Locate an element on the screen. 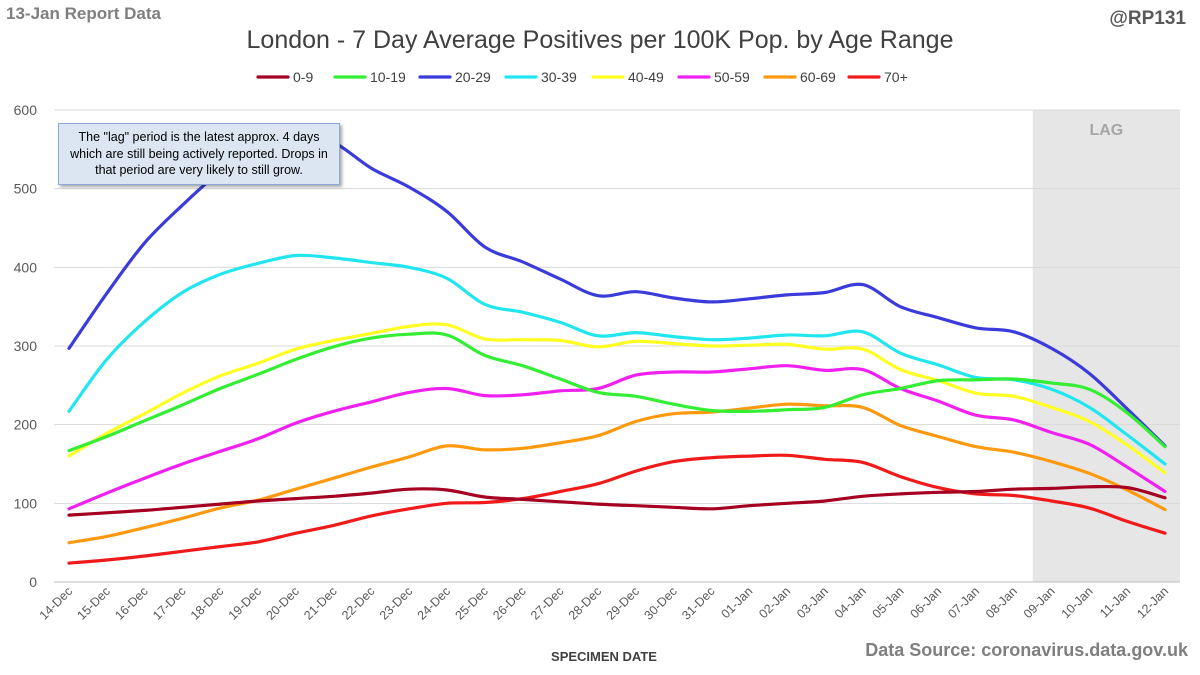  x-tick-label: 07-Jan is located at coordinates (963, 602).